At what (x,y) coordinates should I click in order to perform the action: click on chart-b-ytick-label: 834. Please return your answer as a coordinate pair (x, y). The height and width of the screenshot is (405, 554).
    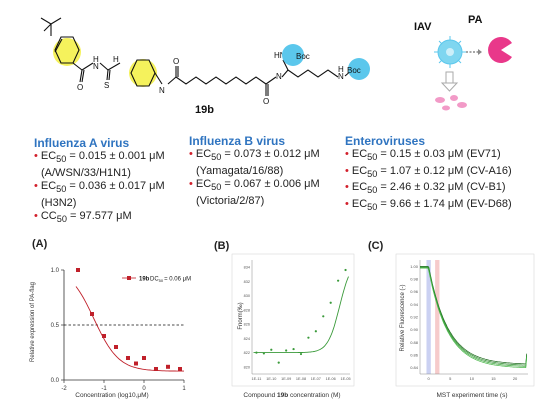
    Looking at the image, I should click on (247, 268).